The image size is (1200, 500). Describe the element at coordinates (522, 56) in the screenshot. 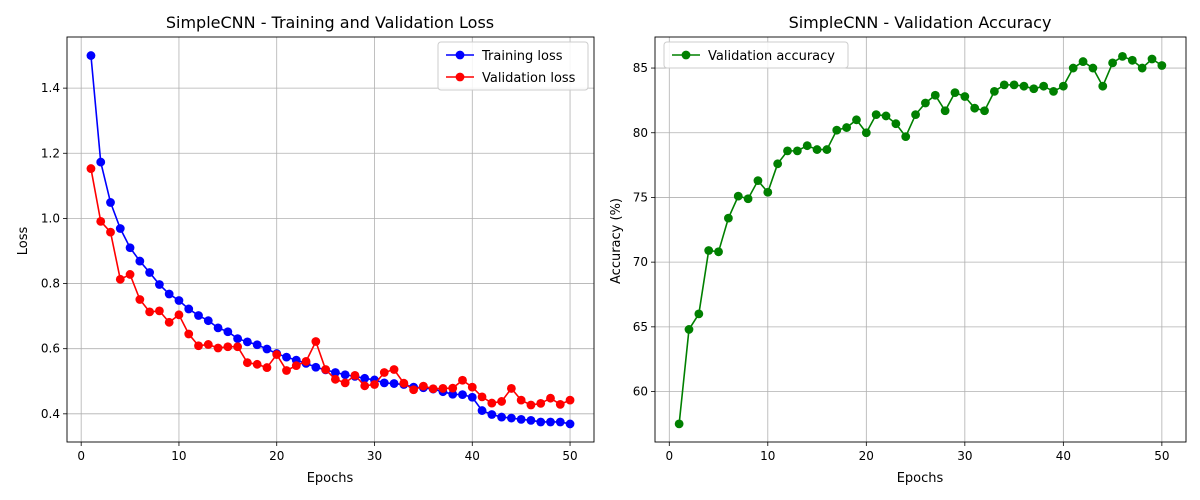

I see `legend-label: Training loss` at that location.